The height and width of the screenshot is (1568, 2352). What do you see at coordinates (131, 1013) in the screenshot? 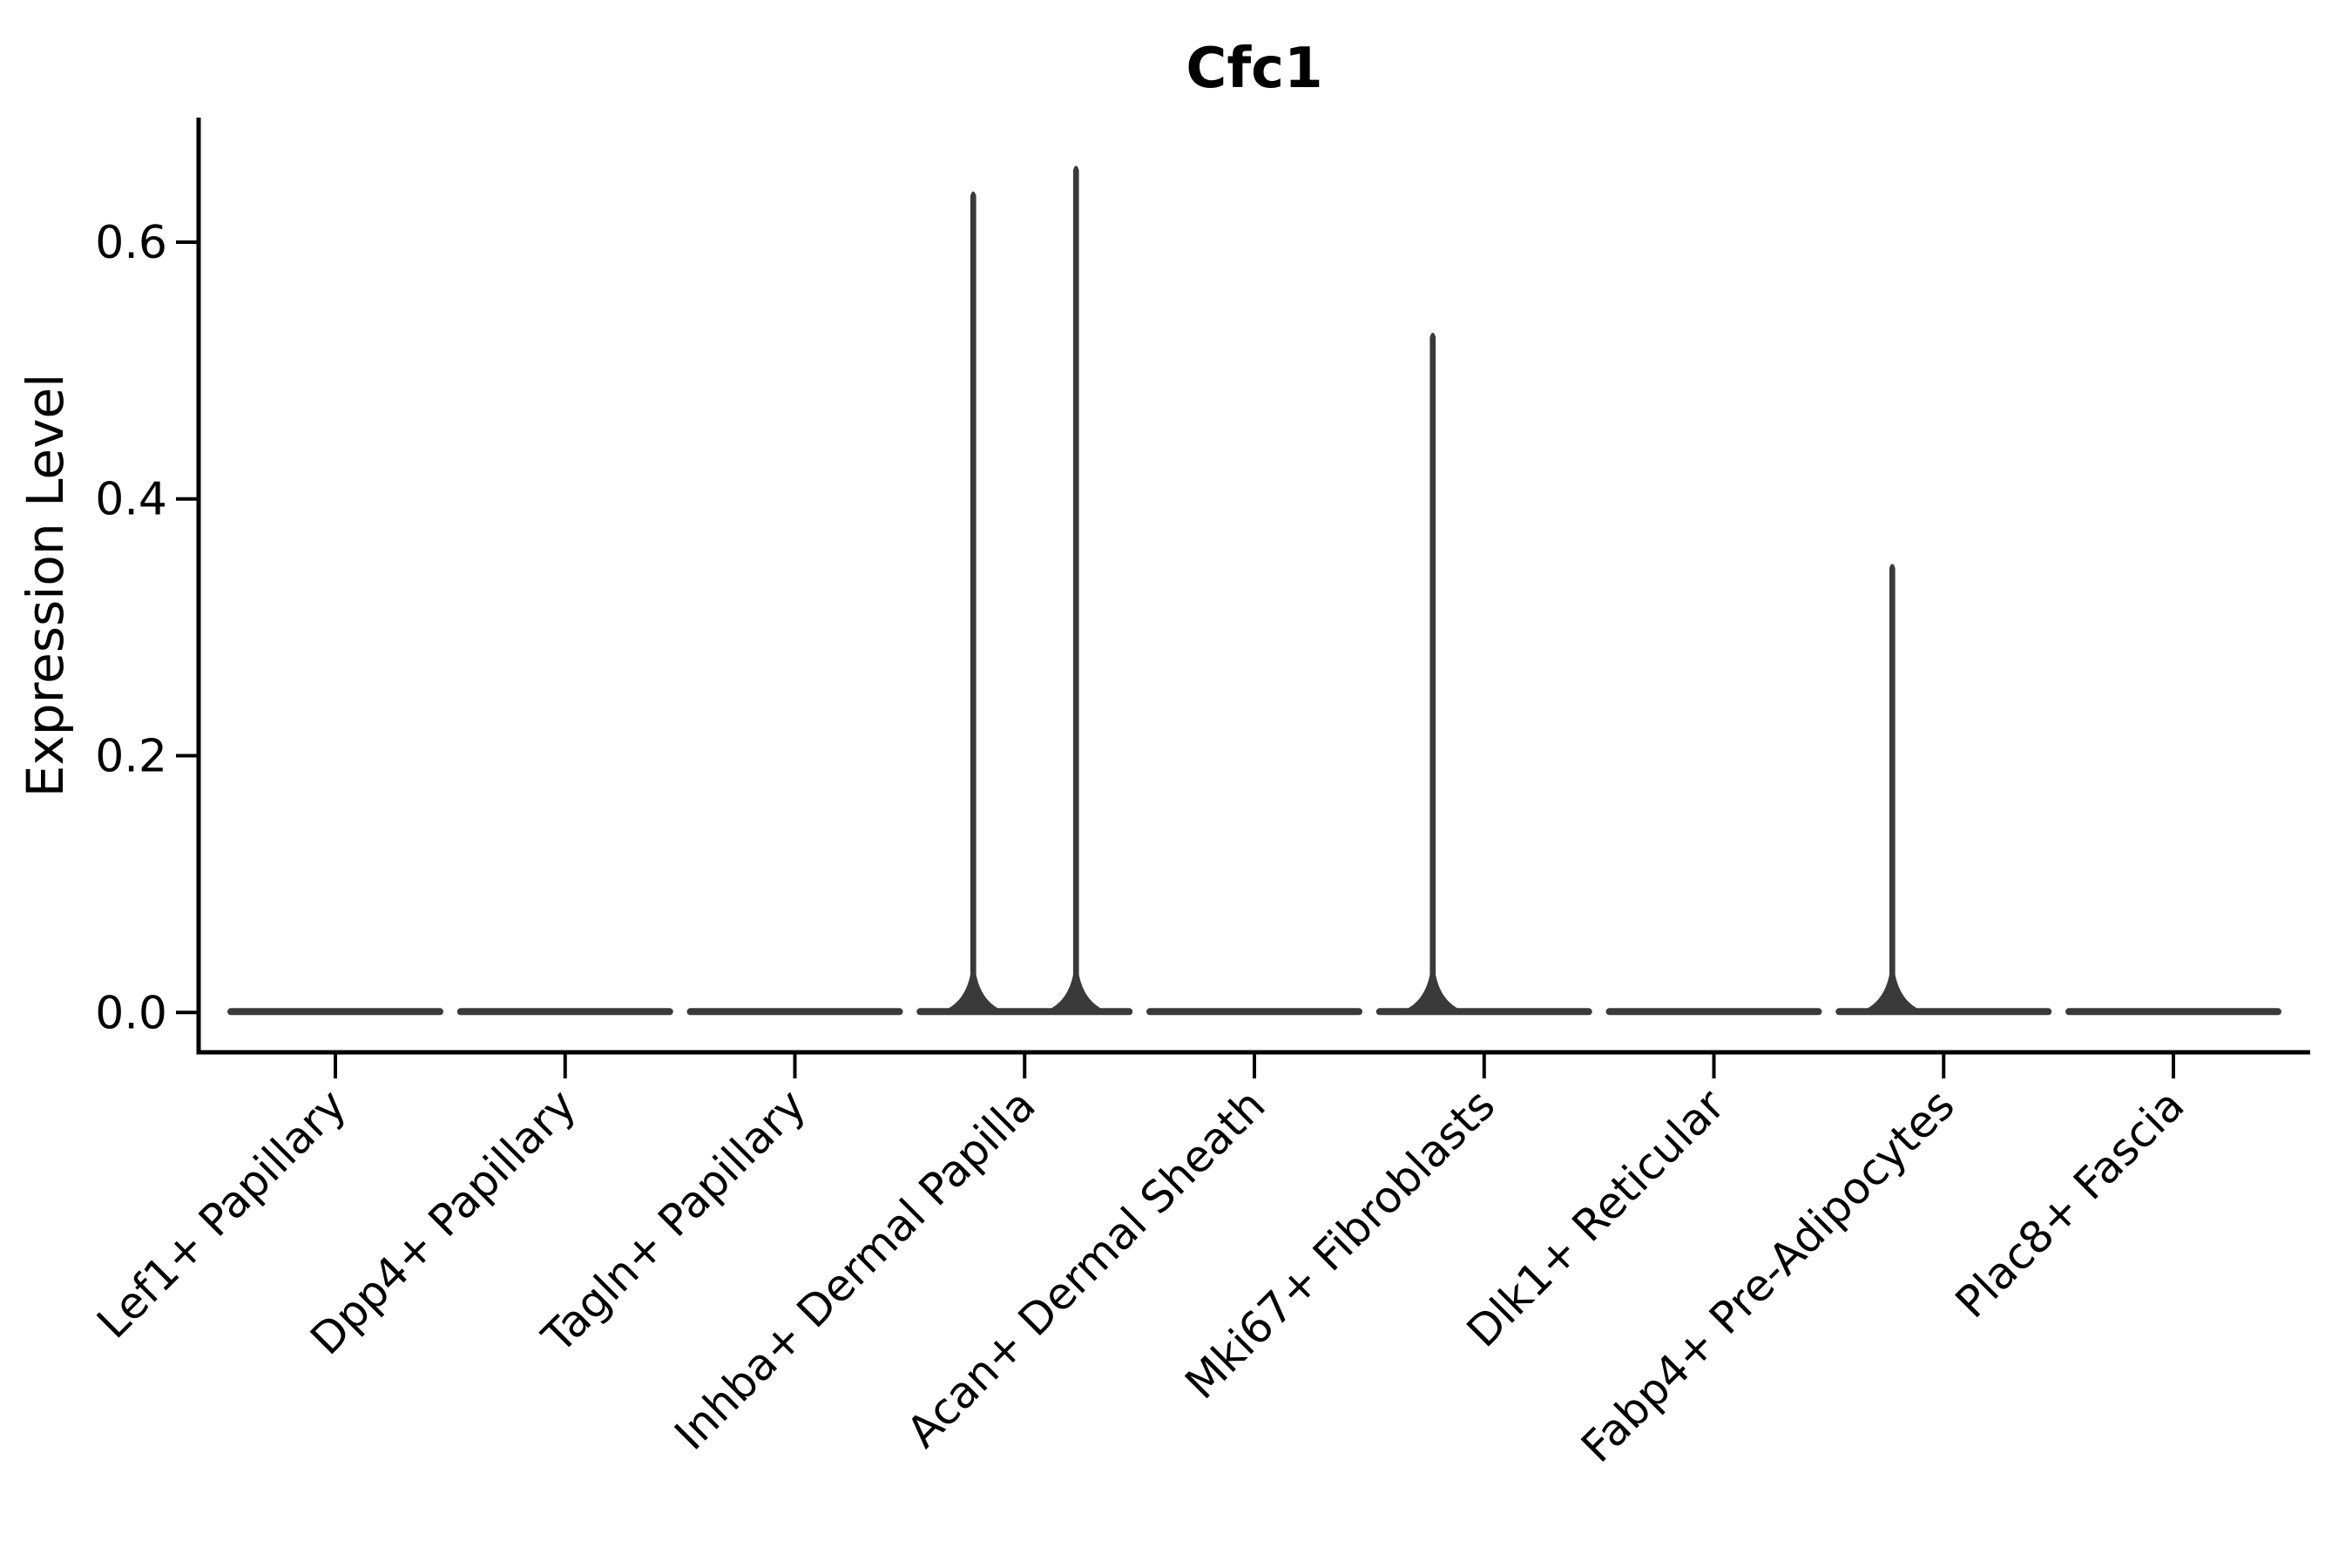
I see `y-tick-label: 0.0` at bounding box center [131, 1013].